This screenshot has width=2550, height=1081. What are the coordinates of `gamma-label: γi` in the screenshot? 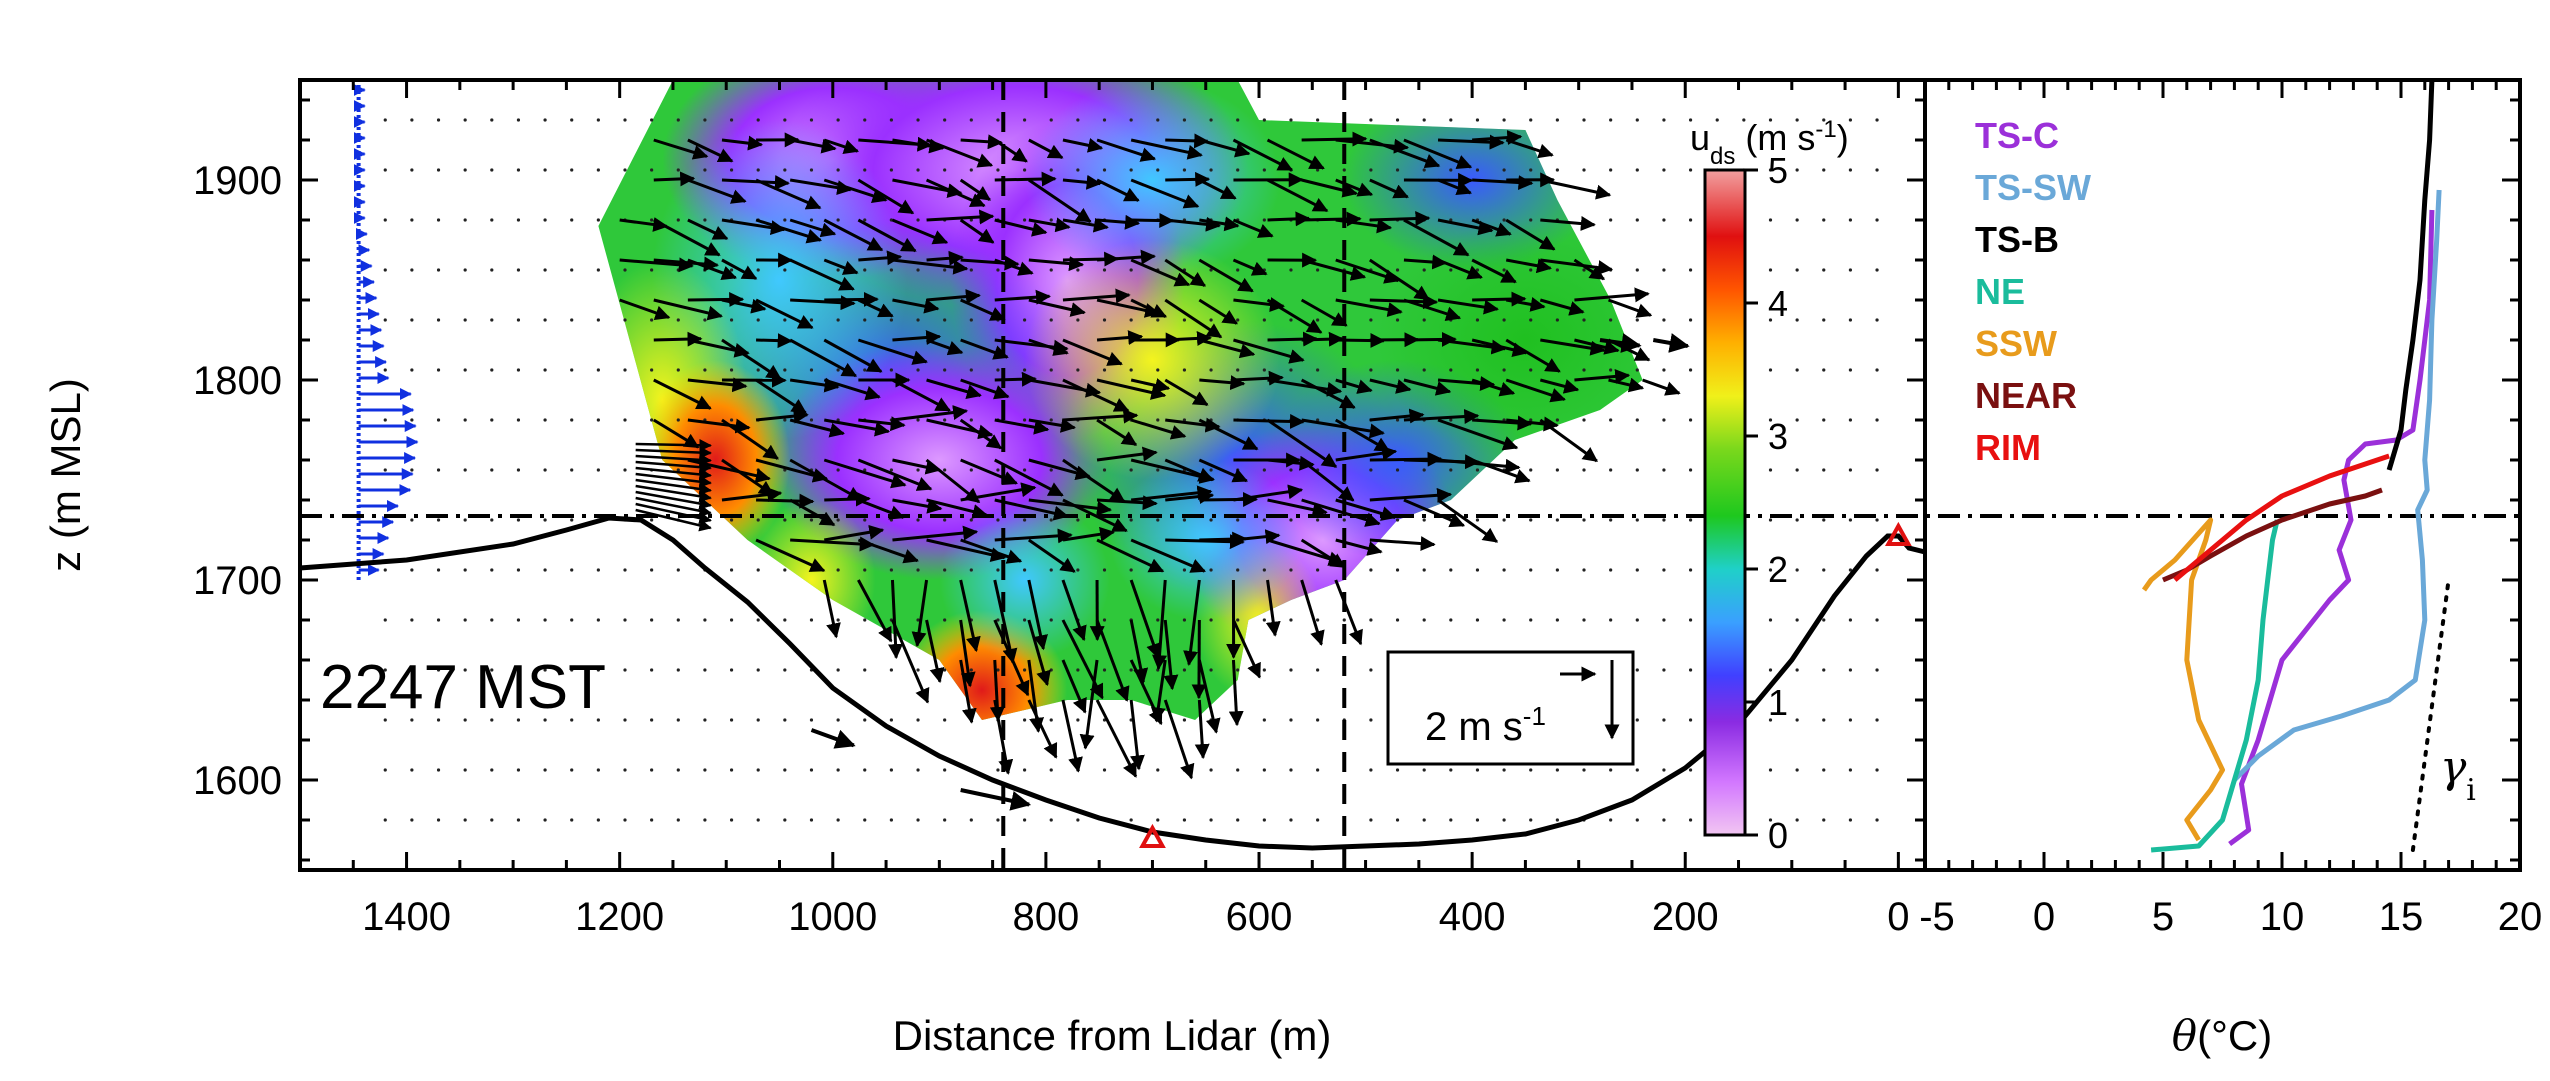 It's located at (2458, 775).